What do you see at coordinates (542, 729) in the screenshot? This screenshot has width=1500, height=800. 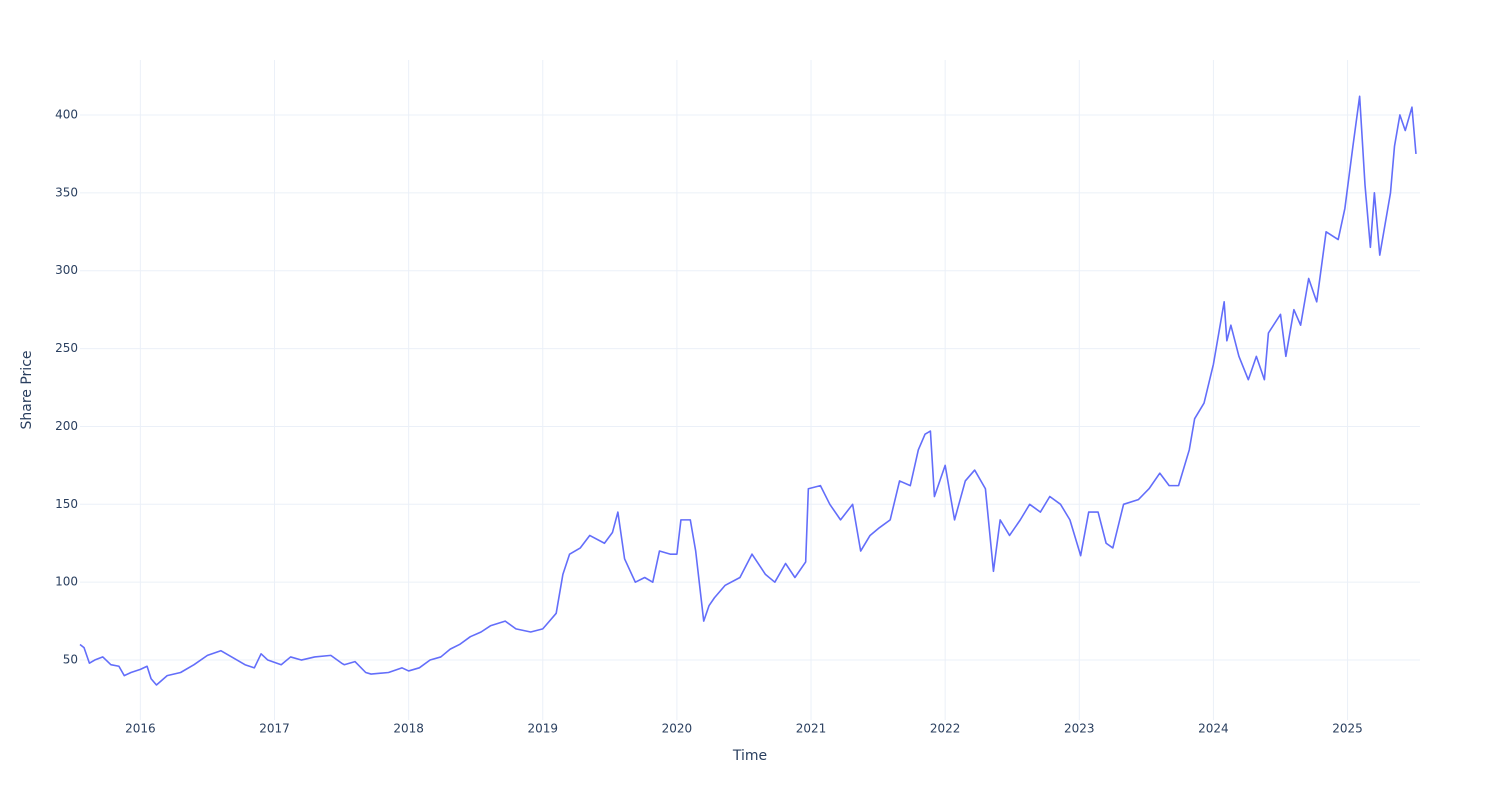 I see `x-tick-label: 2019` at bounding box center [542, 729].